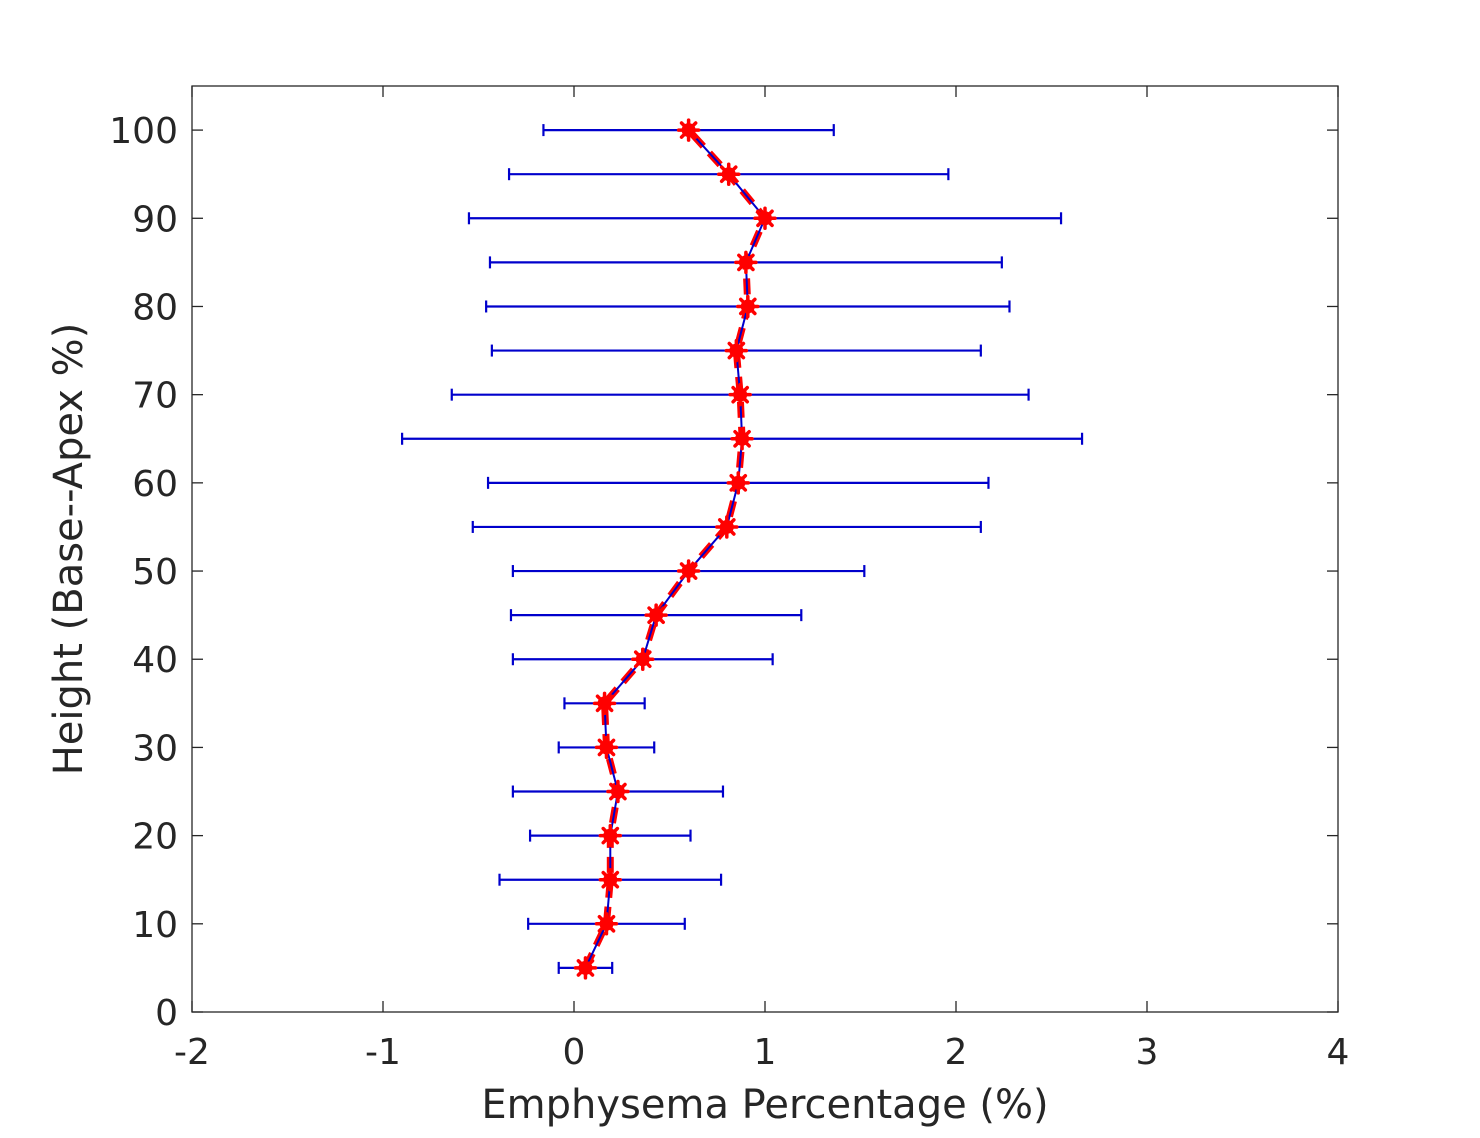 The height and width of the screenshot is (1138, 1480). What do you see at coordinates (956, 1052) in the screenshot?
I see `x-tick-label: 2` at bounding box center [956, 1052].